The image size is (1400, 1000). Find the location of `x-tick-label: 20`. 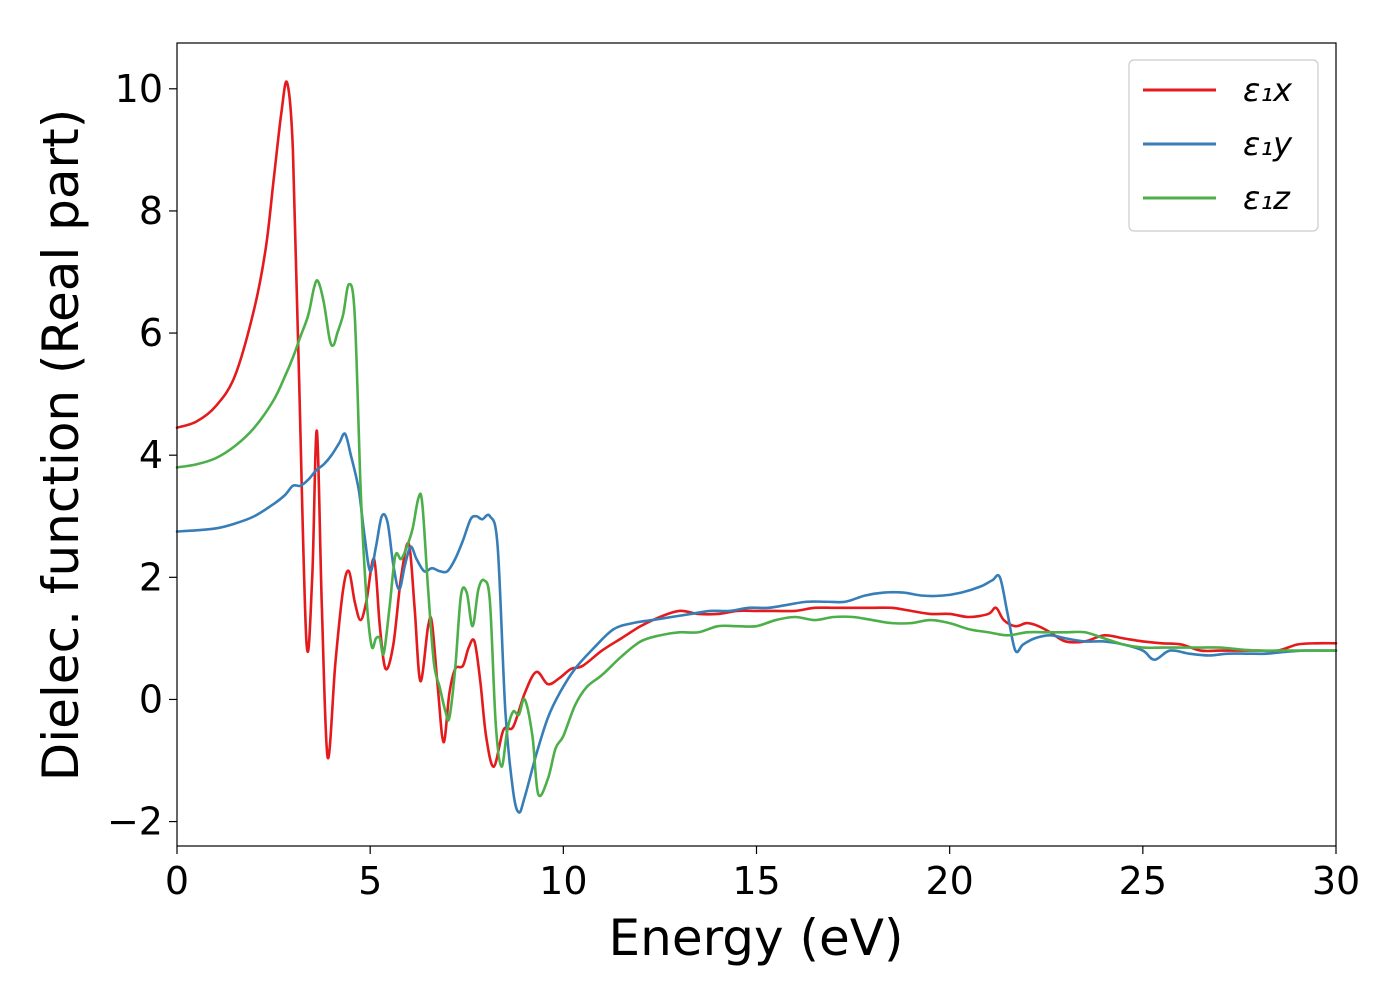

x-tick-label: 20 is located at coordinates (949, 881).